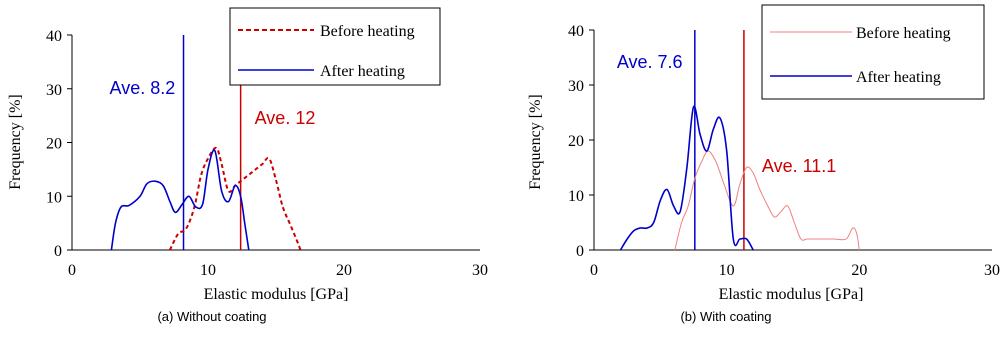 The height and width of the screenshot is (354, 1008). I want to click on average-label: Ave. 8.2, so click(143, 88).